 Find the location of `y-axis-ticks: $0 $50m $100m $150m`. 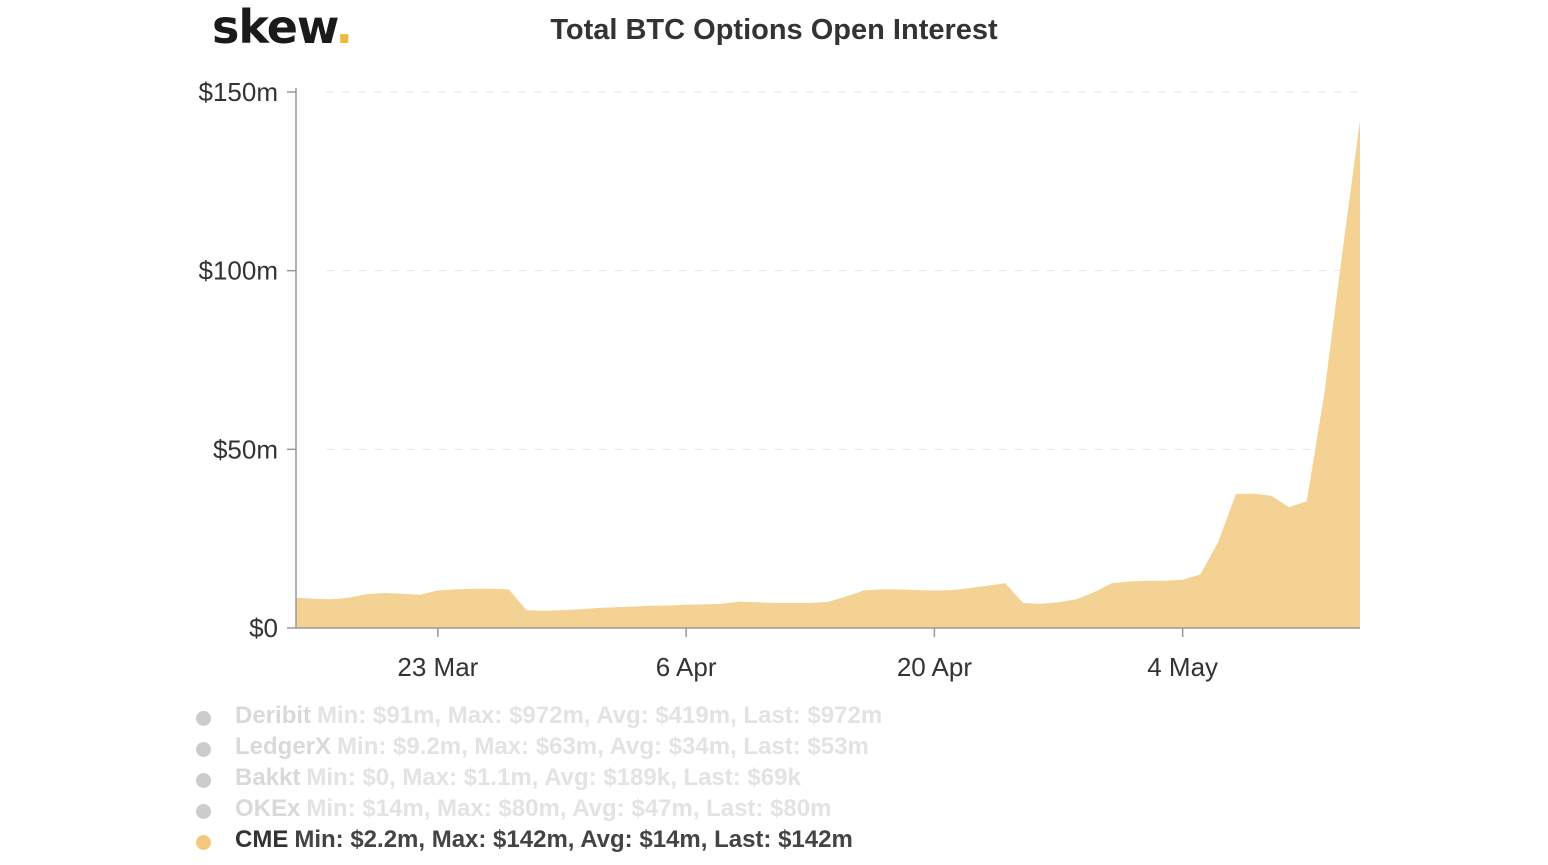

y-axis-ticks: $0 $50m $100m $150m is located at coordinates (247, 360).